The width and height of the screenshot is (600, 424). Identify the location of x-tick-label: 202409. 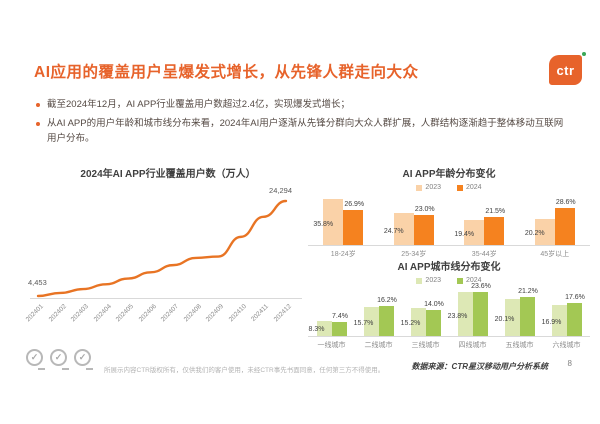
(215, 313).